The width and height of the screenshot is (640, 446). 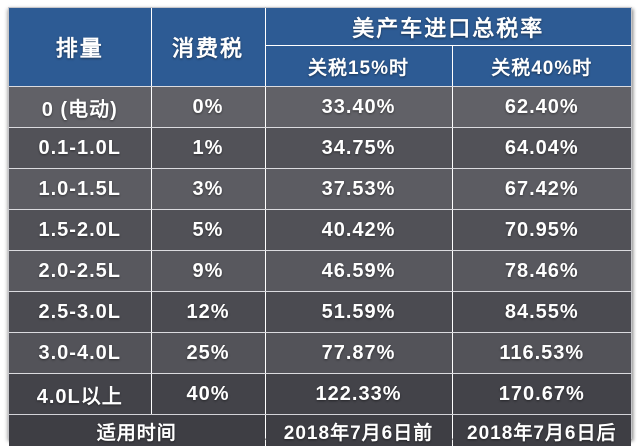 I want to click on table-row: 0.1-1.0L 1% 34.75% 64.04%, so click(x=320, y=148).